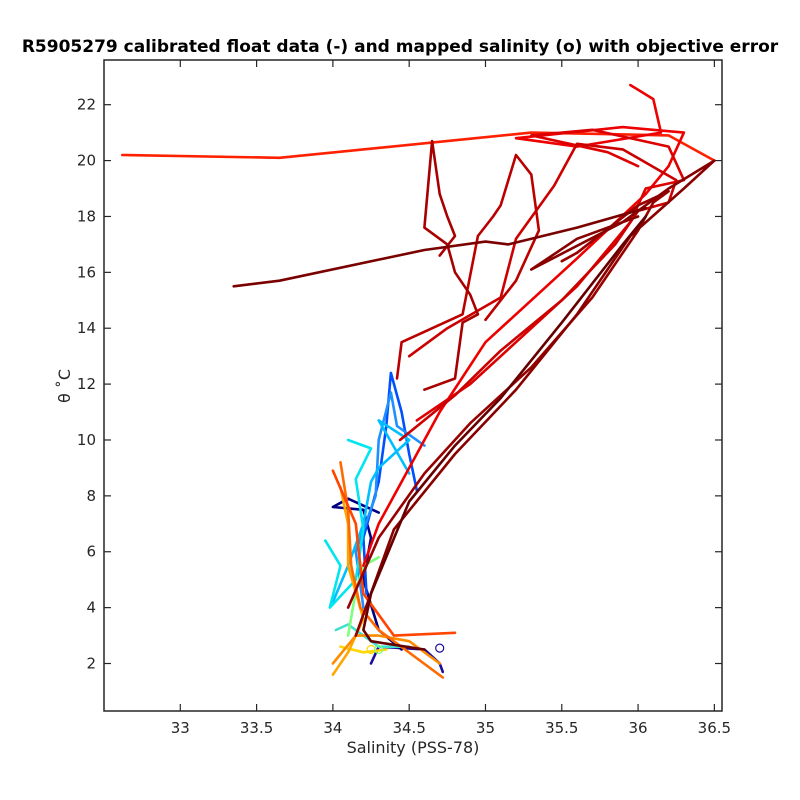  I want to click on x-tick-label: 33, so click(180, 728).